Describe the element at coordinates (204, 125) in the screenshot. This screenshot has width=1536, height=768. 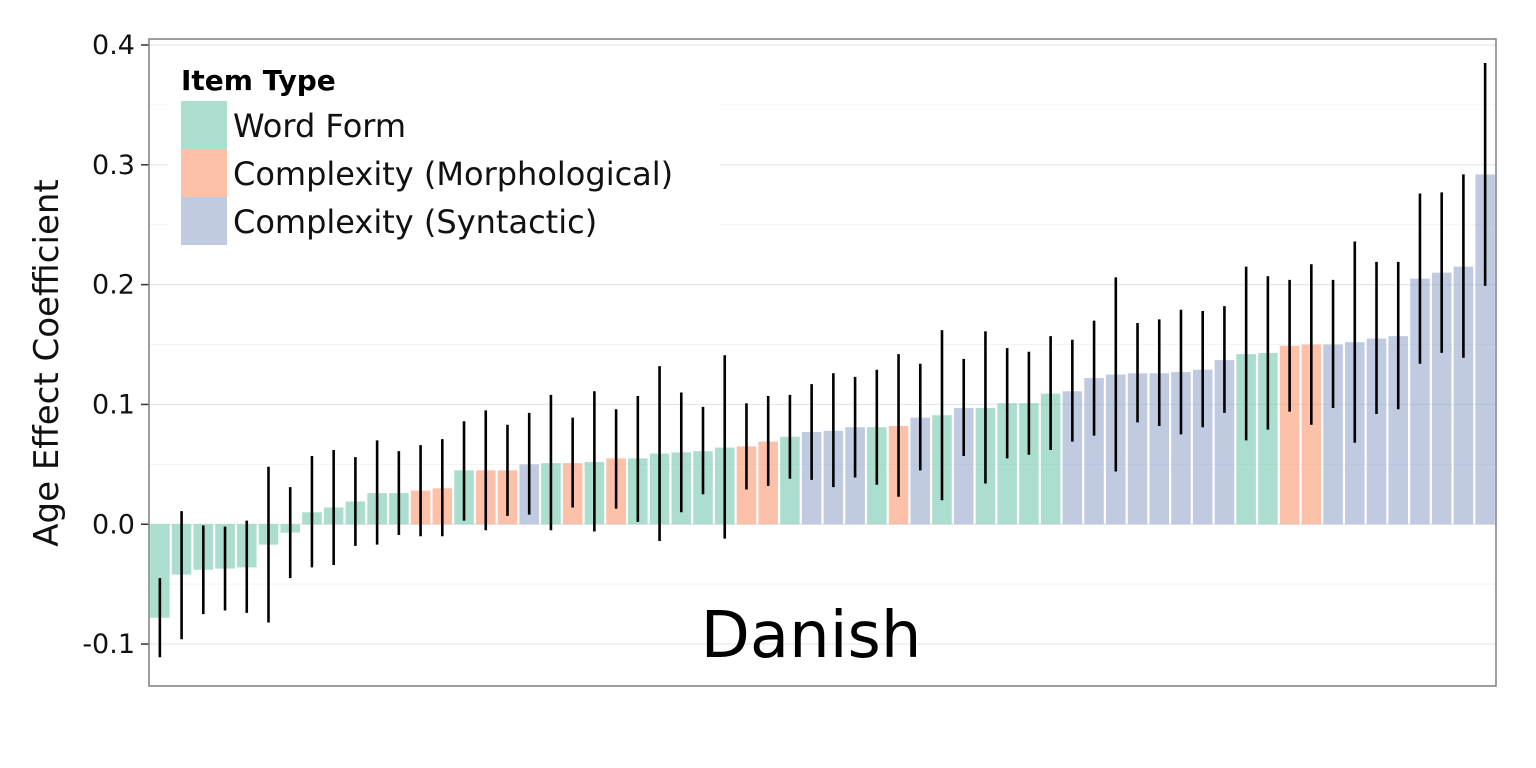
I see `legend-key-word-form` at that location.